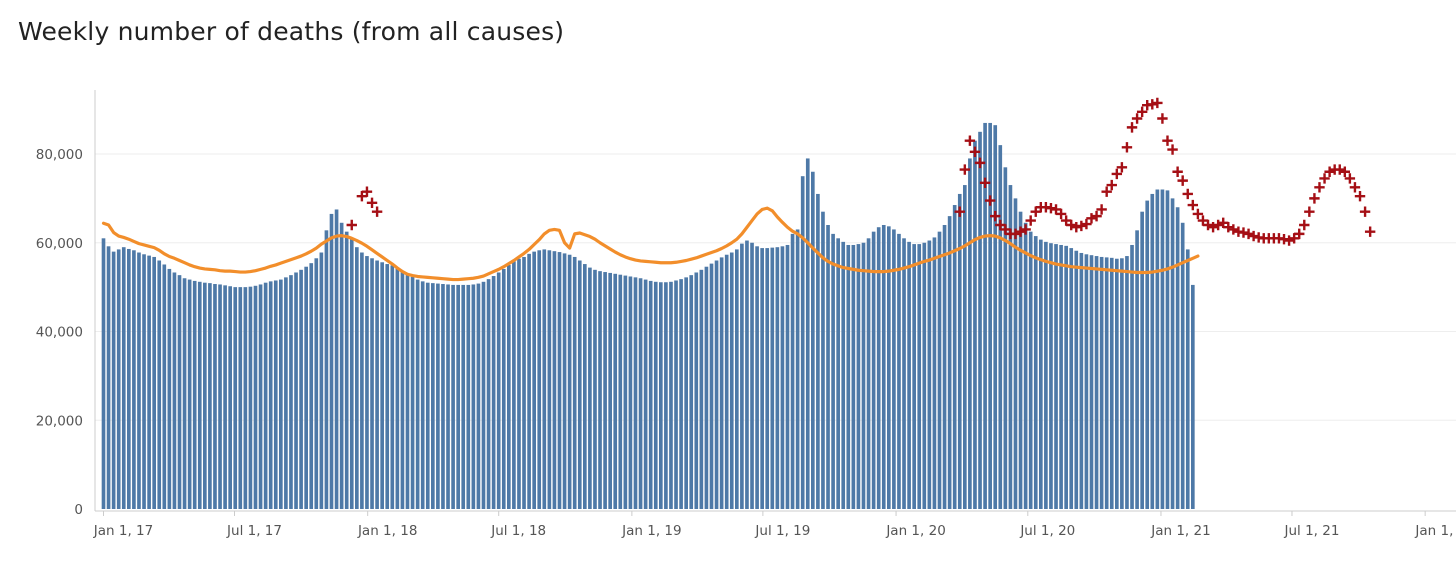 The height and width of the screenshot is (564, 1456). What do you see at coordinates (59, 421) in the screenshot?
I see `y-tick-label: 20,000` at bounding box center [59, 421].